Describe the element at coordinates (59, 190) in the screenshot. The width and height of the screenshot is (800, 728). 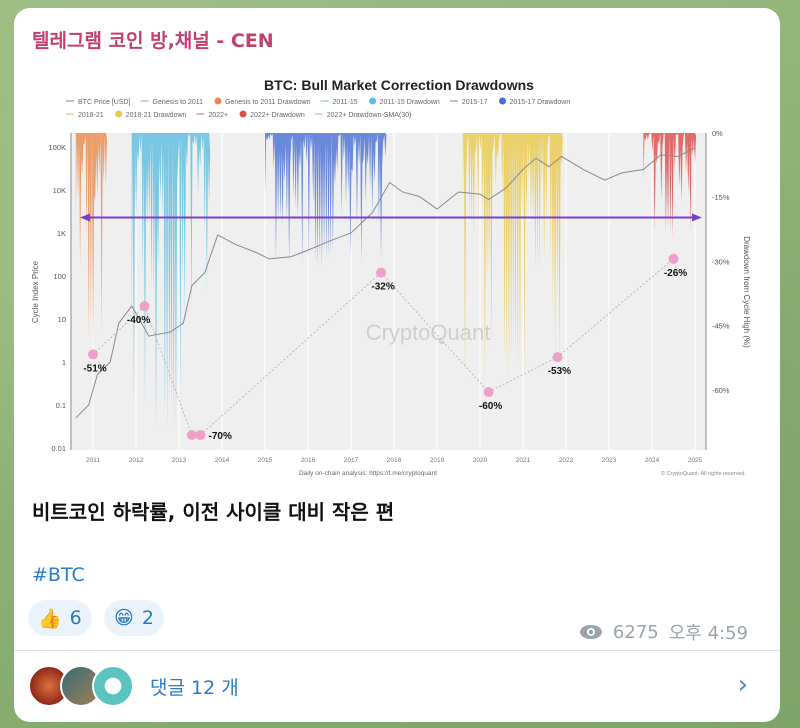
I see `y-left-tick: 10K` at that location.